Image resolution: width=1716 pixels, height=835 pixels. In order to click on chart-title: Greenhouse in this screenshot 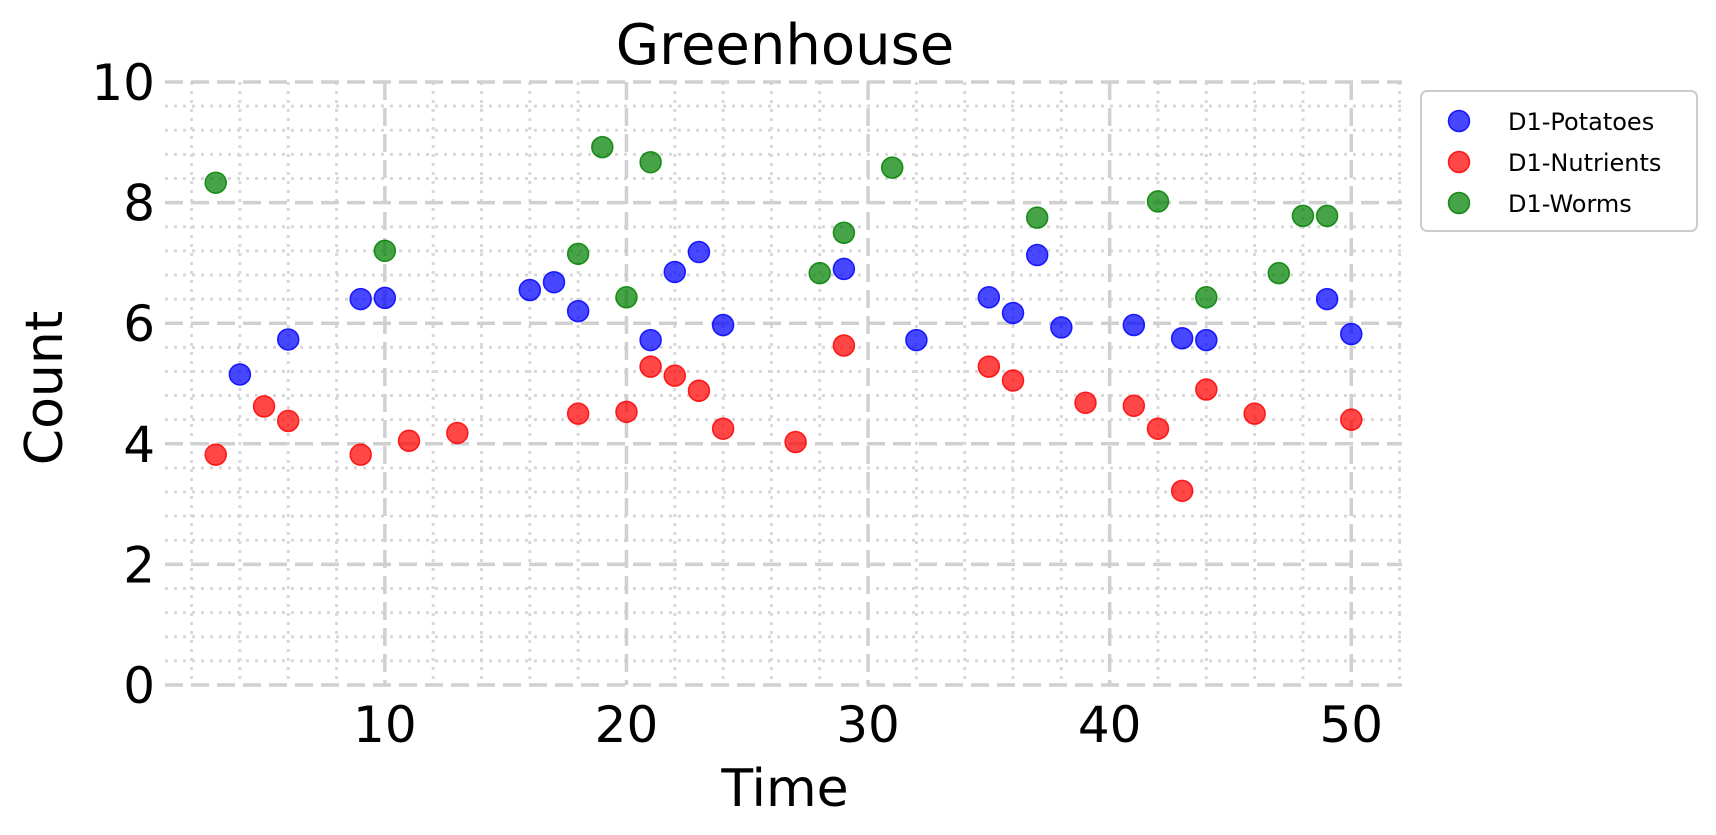, I will do `click(785, 45)`.